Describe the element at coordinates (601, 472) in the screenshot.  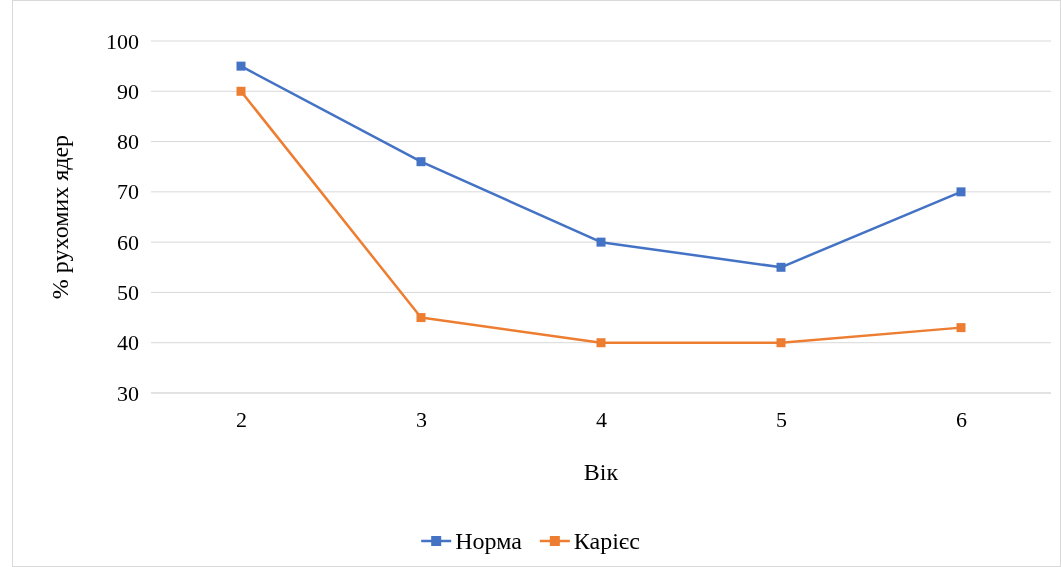
I see `x-axis-title: Вік` at that location.